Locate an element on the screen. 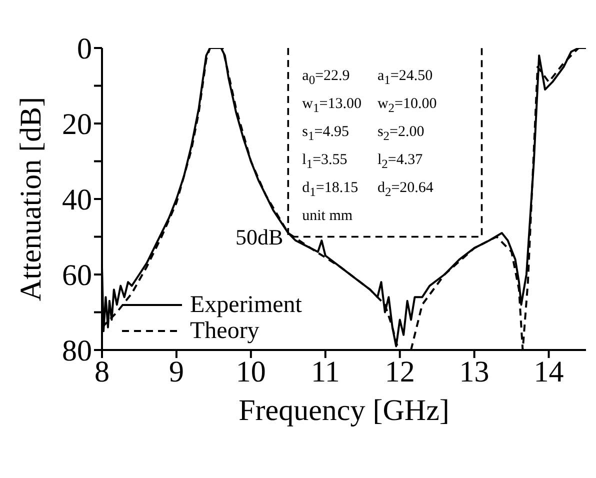 The width and height of the screenshot is (596, 478). annotation: a$_{1}$=24.50 is located at coordinates (405, 78).